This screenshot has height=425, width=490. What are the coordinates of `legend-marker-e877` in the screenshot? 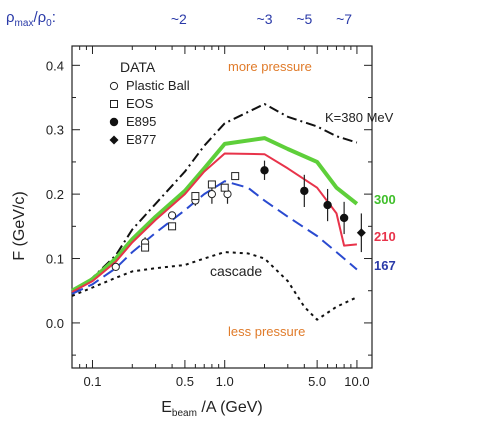 It's located at (114, 140).